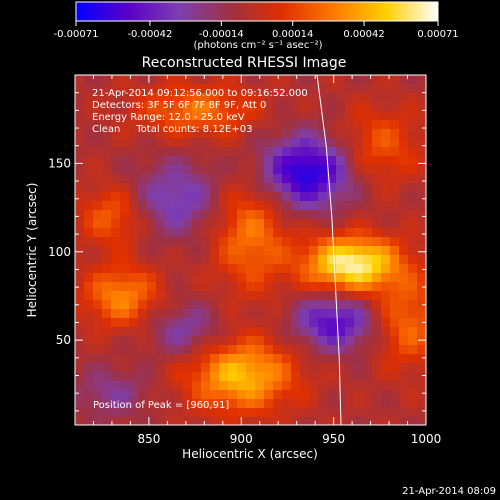 This screenshot has width=500, height=500. I want to click on x-axis-label: Heliocentric X (arcsec), so click(250, 454).